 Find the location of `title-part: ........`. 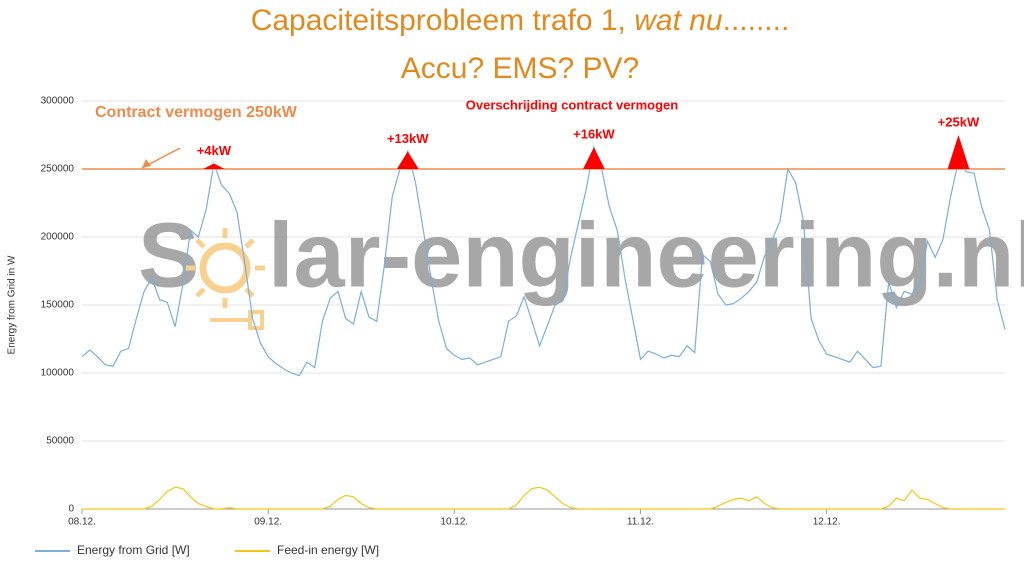

title-part: ........ is located at coordinates (756, 20).